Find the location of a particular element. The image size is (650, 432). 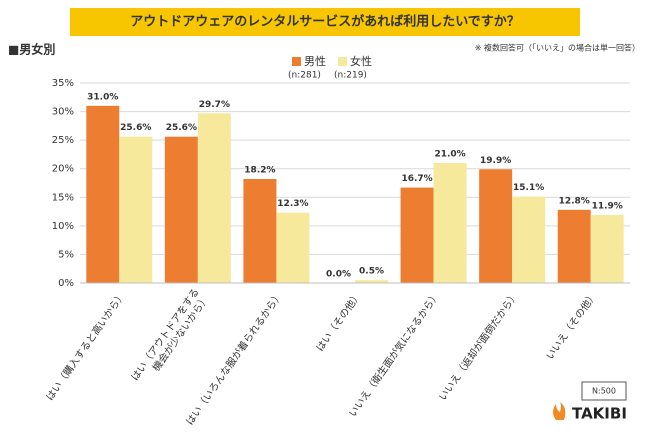

y-tick-label: 0% is located at coordinates (66, 283).